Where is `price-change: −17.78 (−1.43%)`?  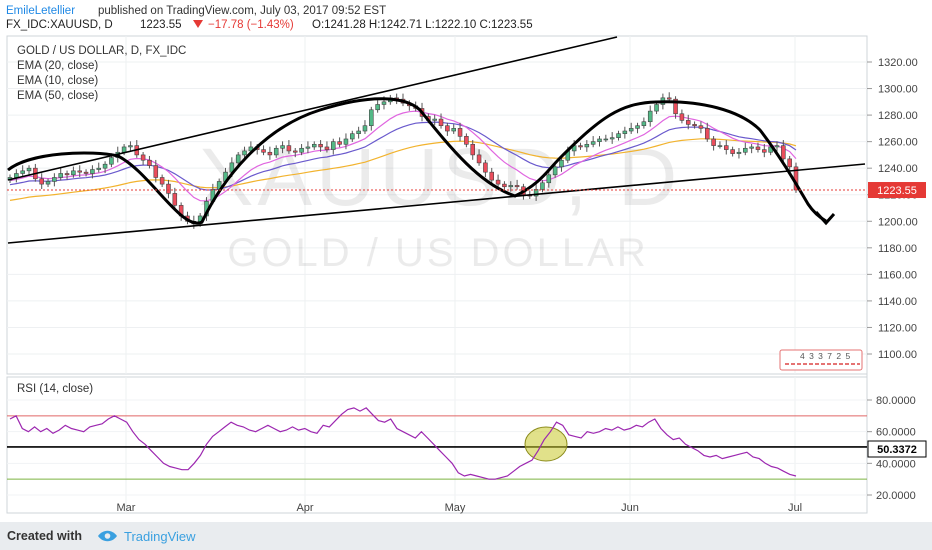
price-change: −17.78 (−1.43%) is located at coordinates (251, 25).